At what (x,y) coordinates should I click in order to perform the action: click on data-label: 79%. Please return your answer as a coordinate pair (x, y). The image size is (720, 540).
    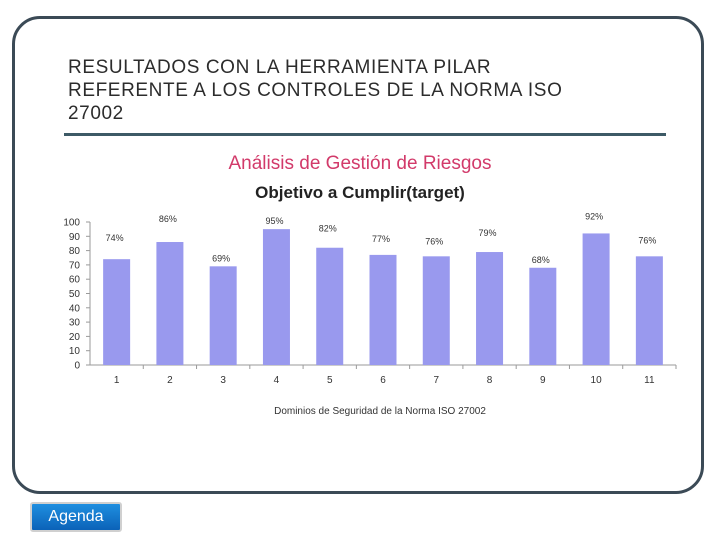
    Looking at the image, I should click on (488, 233).